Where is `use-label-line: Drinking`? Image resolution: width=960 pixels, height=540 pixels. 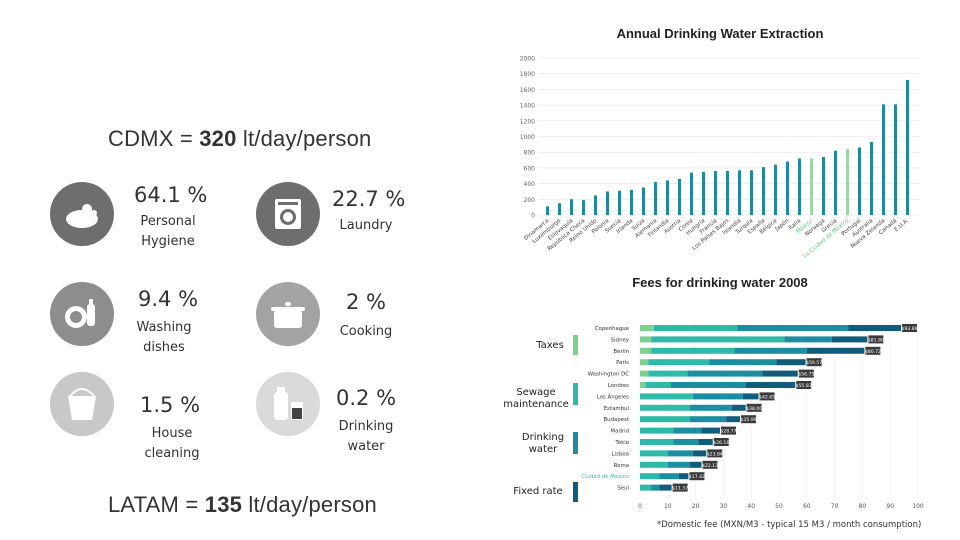
use-label-line: Drinking is located at coordinates (366, 426).